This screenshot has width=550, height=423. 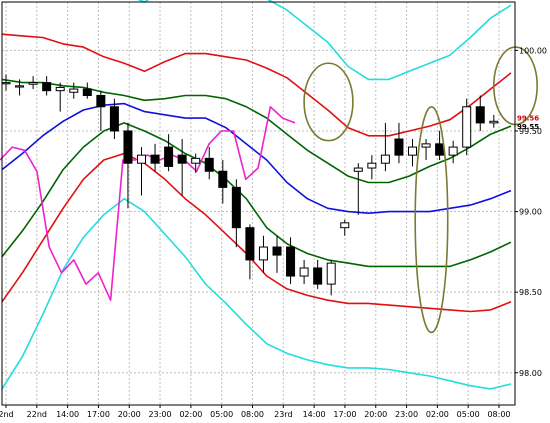 What do you see at coordinates (7, 414) in the screenshot?
I see `x-tick-label: 2nd` at bounding box center [7, 414].